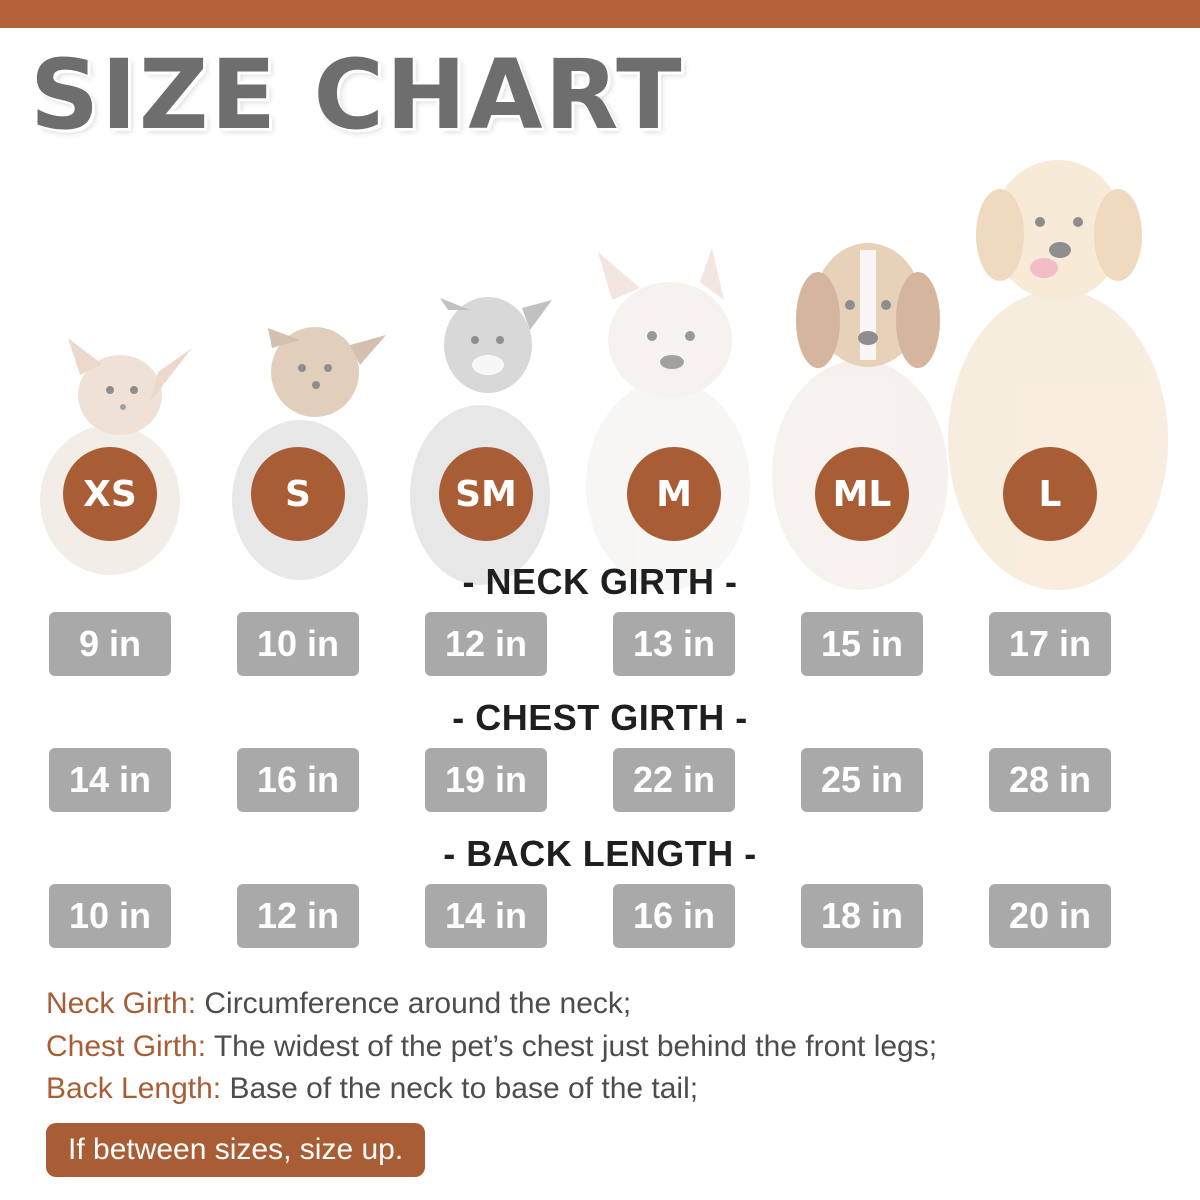 The height and width of the screenshot is (1200, 1200). Describe the element at coordinates (236, 1150) in the screenshot. I see `size-up-note: If between sizes, size up.` at that location.